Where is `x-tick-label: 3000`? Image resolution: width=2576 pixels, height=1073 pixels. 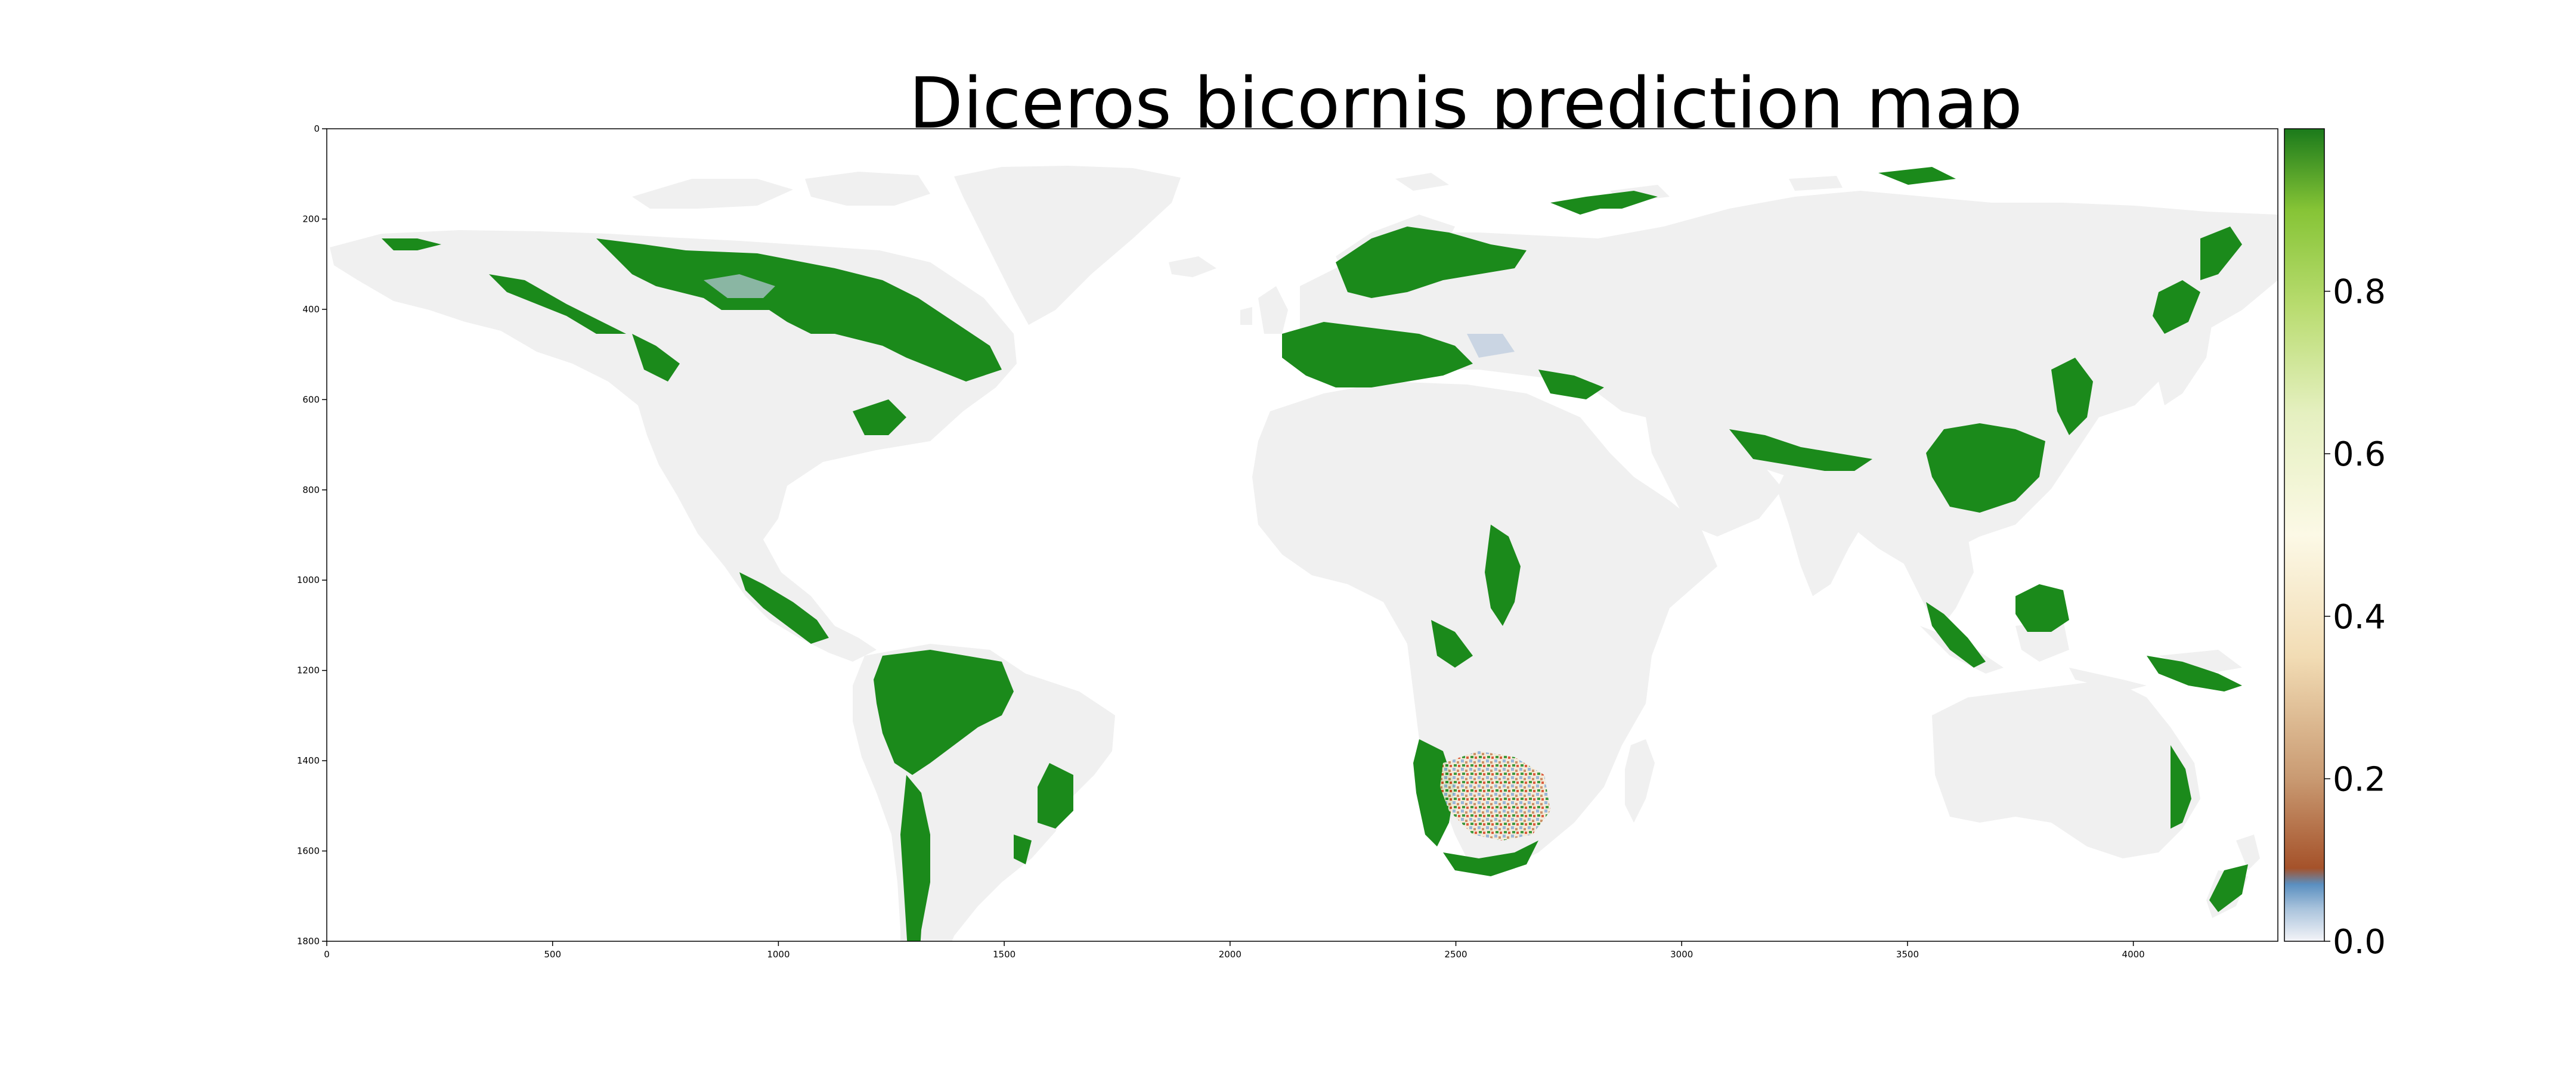
x-tick-label: 3000 is located at coordinates (1681, 954).